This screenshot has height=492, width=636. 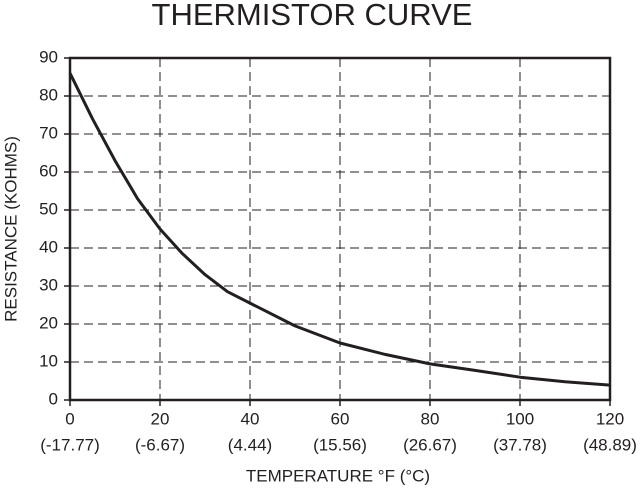 What do you see at coordinates (48, 208) in the screenshot?
I see `y-tick-label: 50` at bounding box center [48, 208].